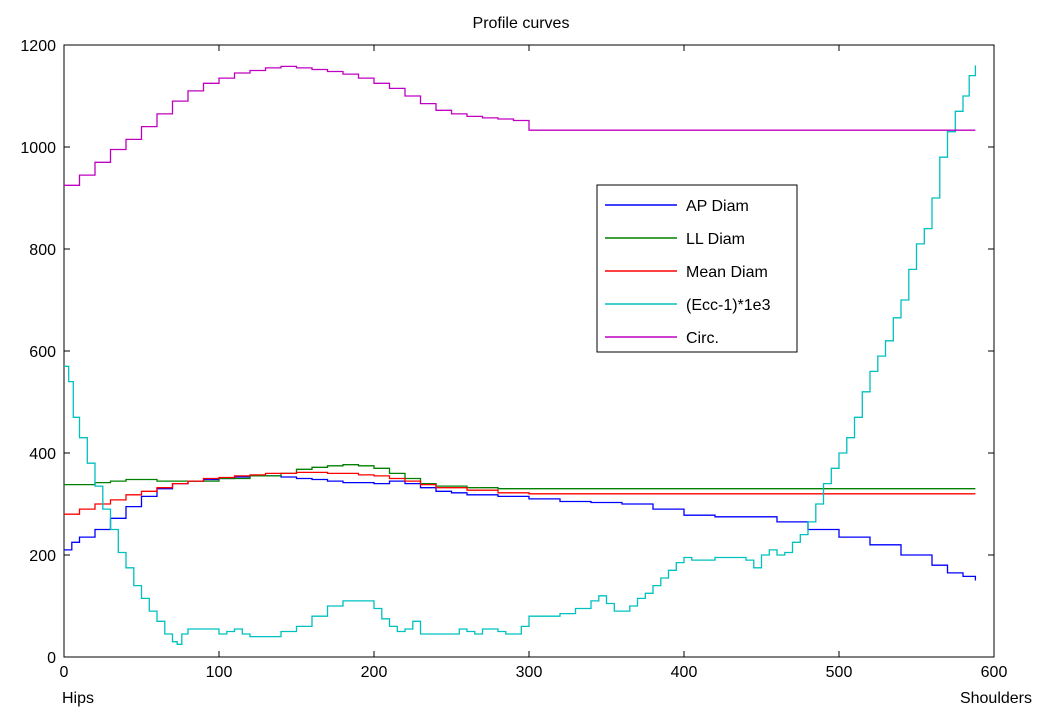 The image size is (1037, 711). Describe the element at coordinates (839, 672) in the screenshot. I see `x-tick-label: 500` at that location.